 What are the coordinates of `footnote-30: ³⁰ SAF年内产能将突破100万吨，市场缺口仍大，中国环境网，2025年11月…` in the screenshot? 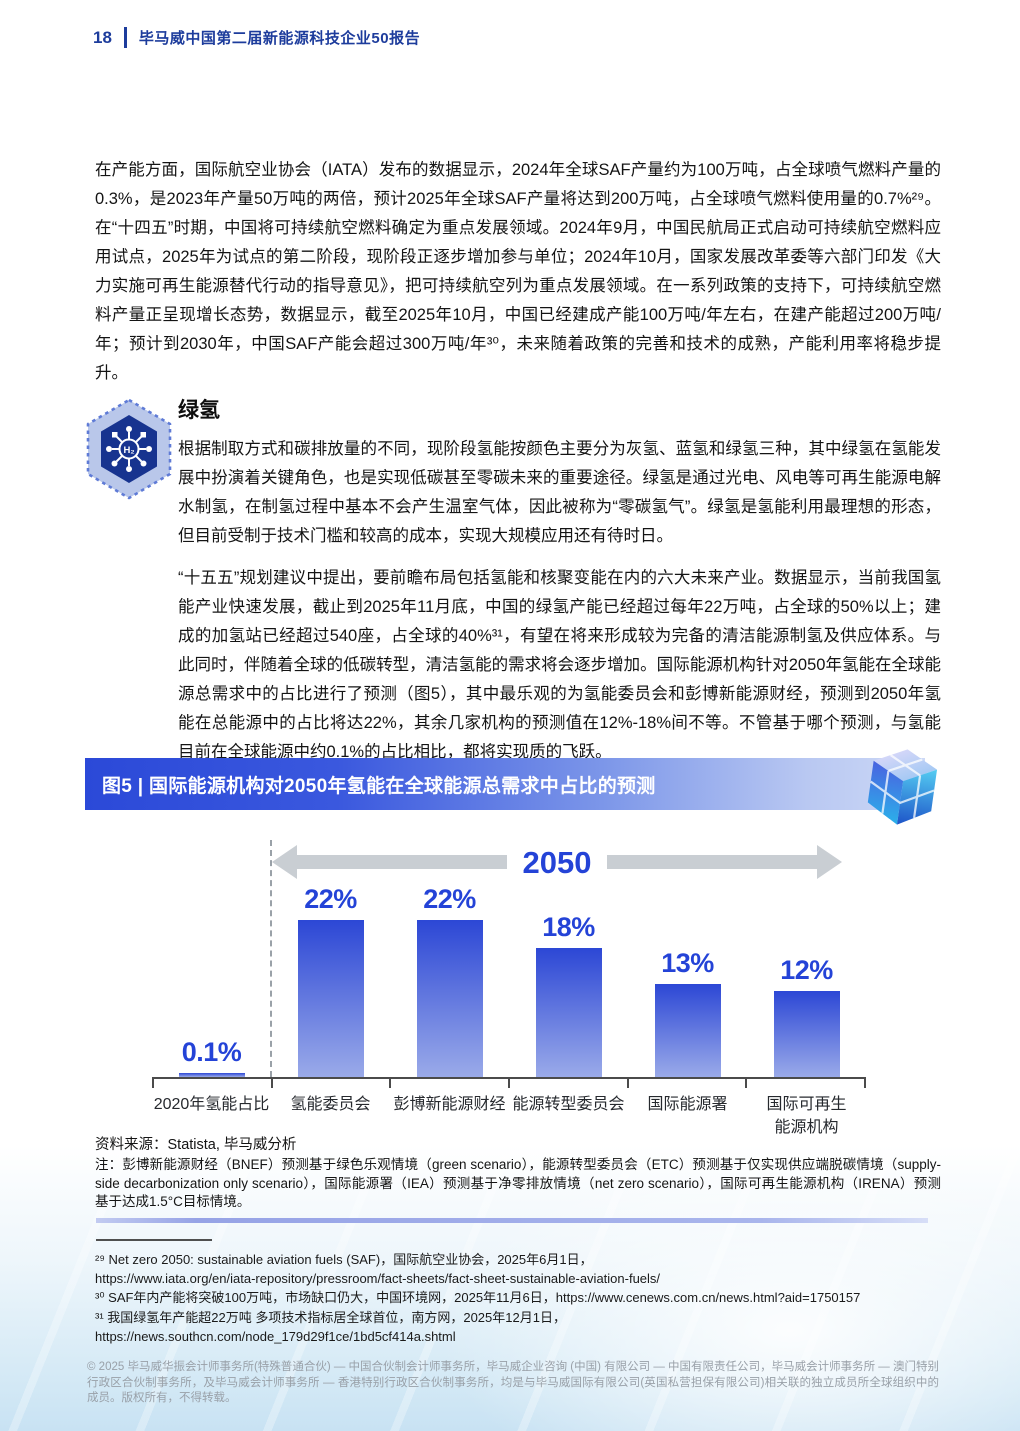 It's located at (478, 1298).